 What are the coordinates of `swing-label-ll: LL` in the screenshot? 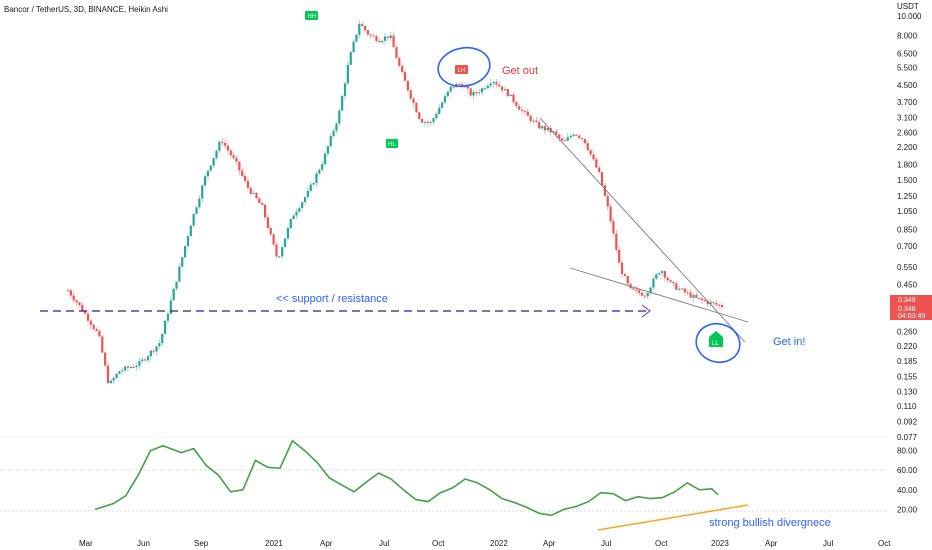 It's located at (716, 339).